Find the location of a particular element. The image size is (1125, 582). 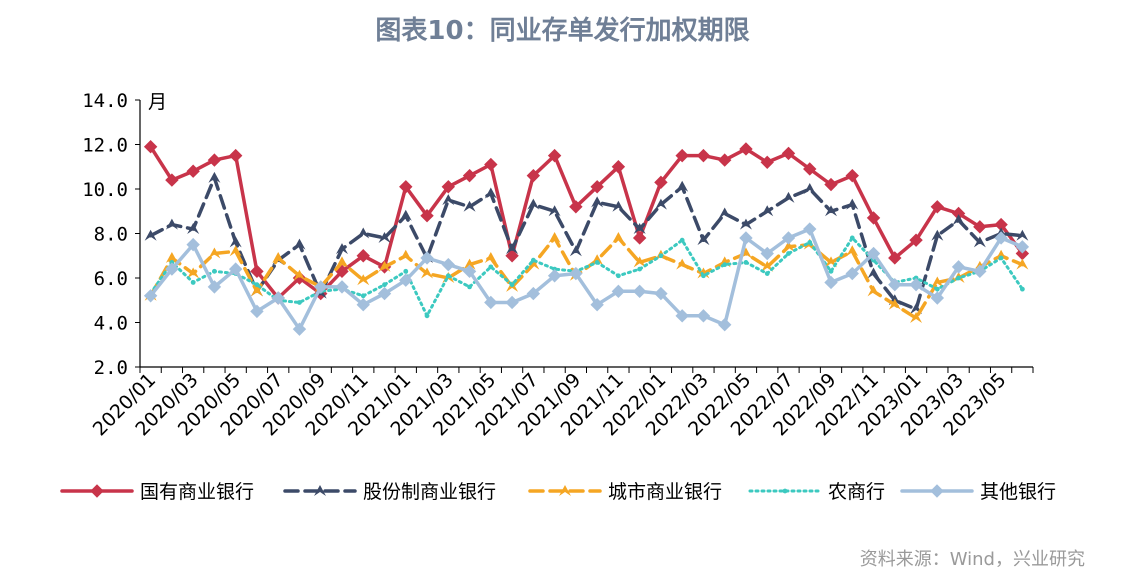

legend: 国有商业银行 股份制商业银行 城市商业银行 农商行 其他银行 is located at coordinates (558, 492).